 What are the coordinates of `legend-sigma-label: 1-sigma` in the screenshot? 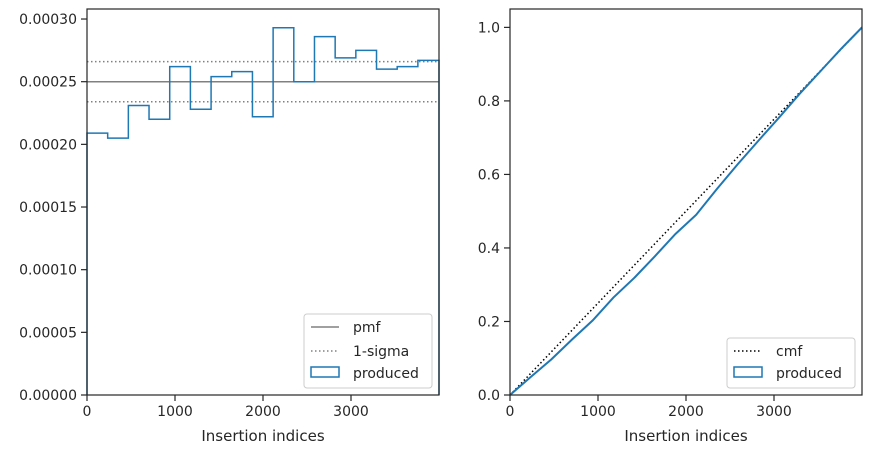 It's located at (381, 352).